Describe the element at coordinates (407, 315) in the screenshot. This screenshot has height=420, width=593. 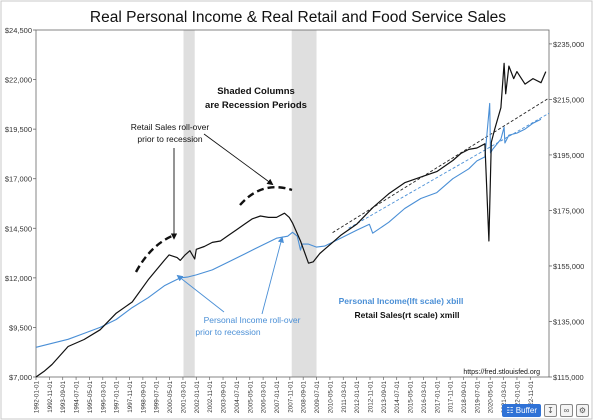
I see `legend-retail: Retail Sales(rt scale) xmill` at that location.